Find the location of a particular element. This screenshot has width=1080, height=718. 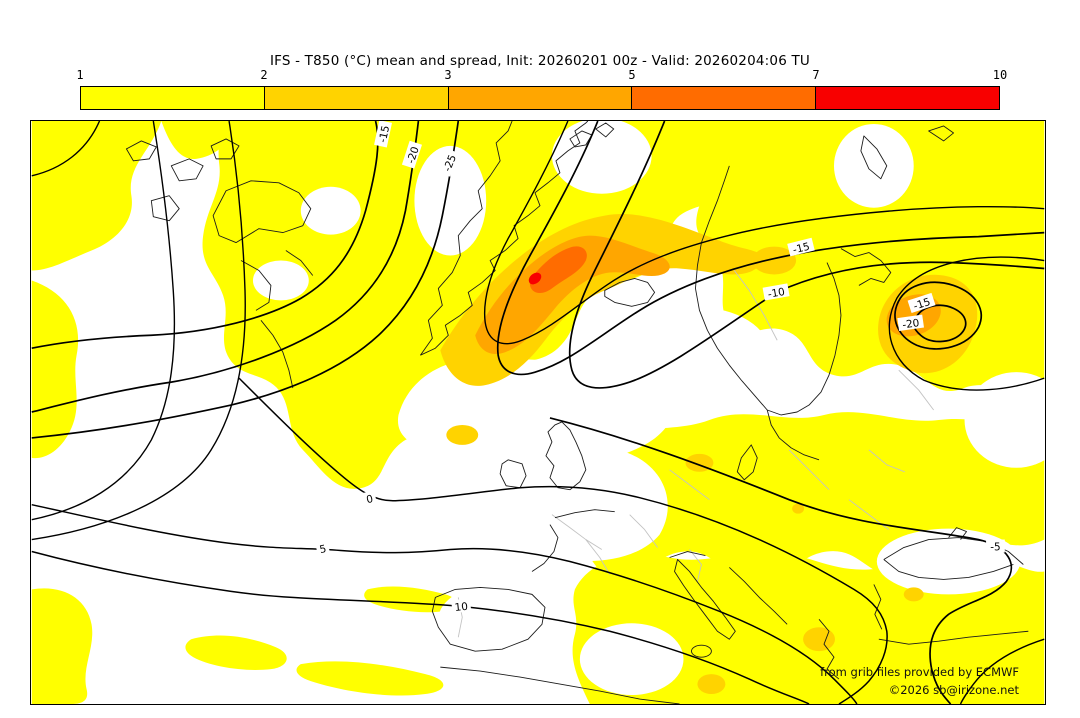

svg-text: -10 is located at coordinates (776, 293).